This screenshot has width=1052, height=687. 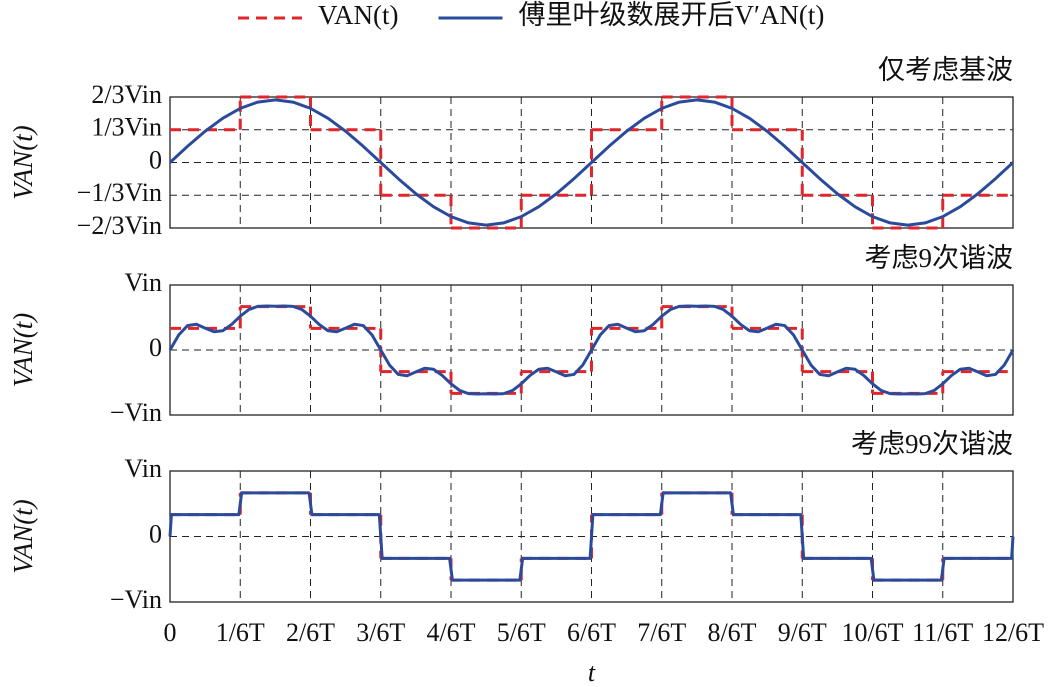 I want to click on x-tick-label: 6/6T, so click(x=591, y=632).